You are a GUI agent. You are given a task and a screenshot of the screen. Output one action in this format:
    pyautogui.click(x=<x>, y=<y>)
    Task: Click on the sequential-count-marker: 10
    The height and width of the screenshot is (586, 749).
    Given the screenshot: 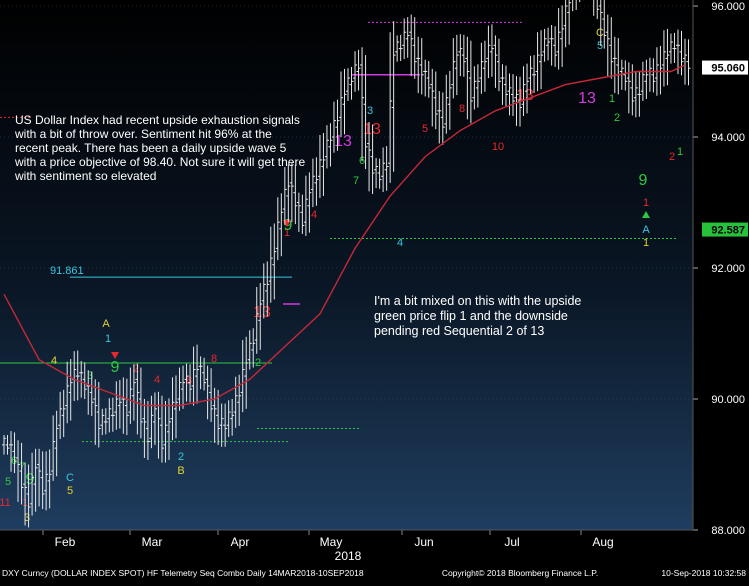 What is the action you would take?
    pyautogui.click(x=498, y=147)
    